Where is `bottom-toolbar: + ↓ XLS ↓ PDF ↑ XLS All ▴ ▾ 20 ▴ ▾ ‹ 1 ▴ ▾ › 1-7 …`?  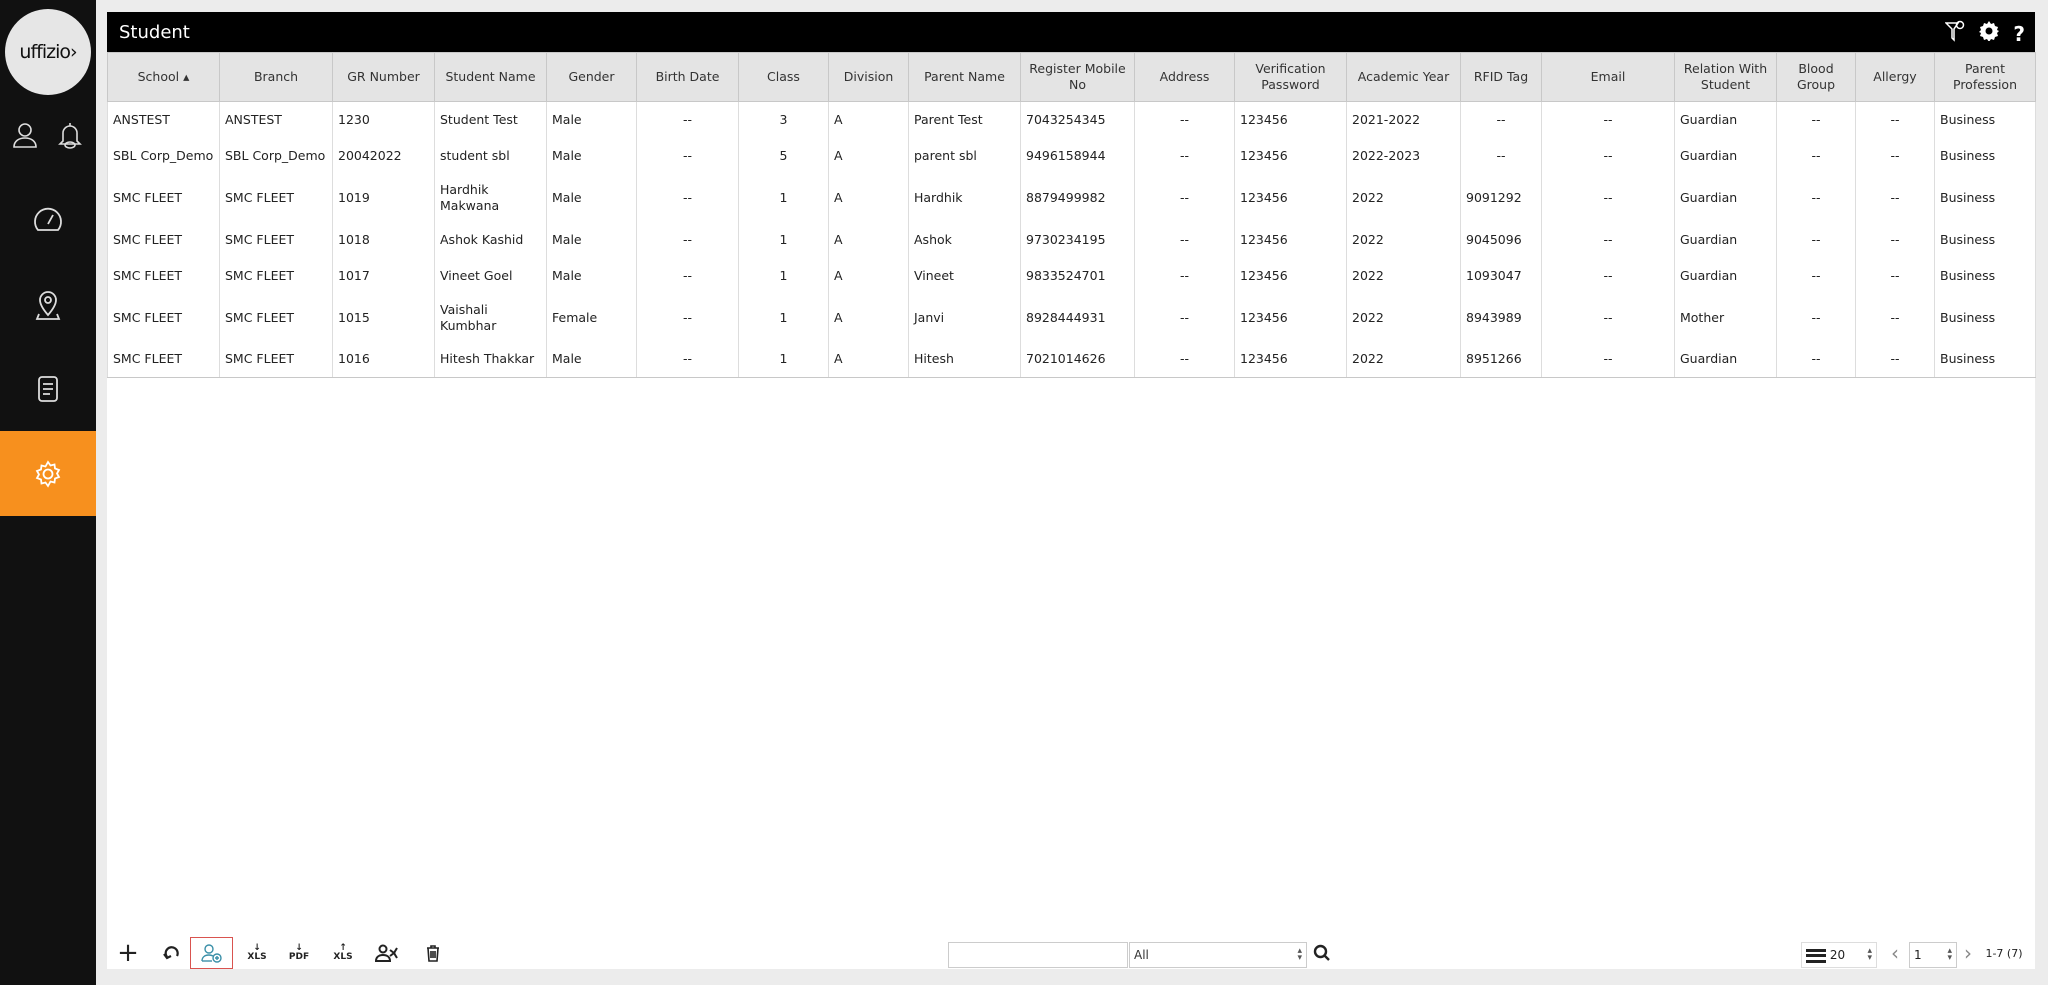
bottom-toolbar: + ↓ XLS ↓ PDF ↑ XLS All ▴ ▾ 20 ▴ ▾ ‹ 1 ▴ ▾ › 1-7 … is located at coordinates (1071, 953).